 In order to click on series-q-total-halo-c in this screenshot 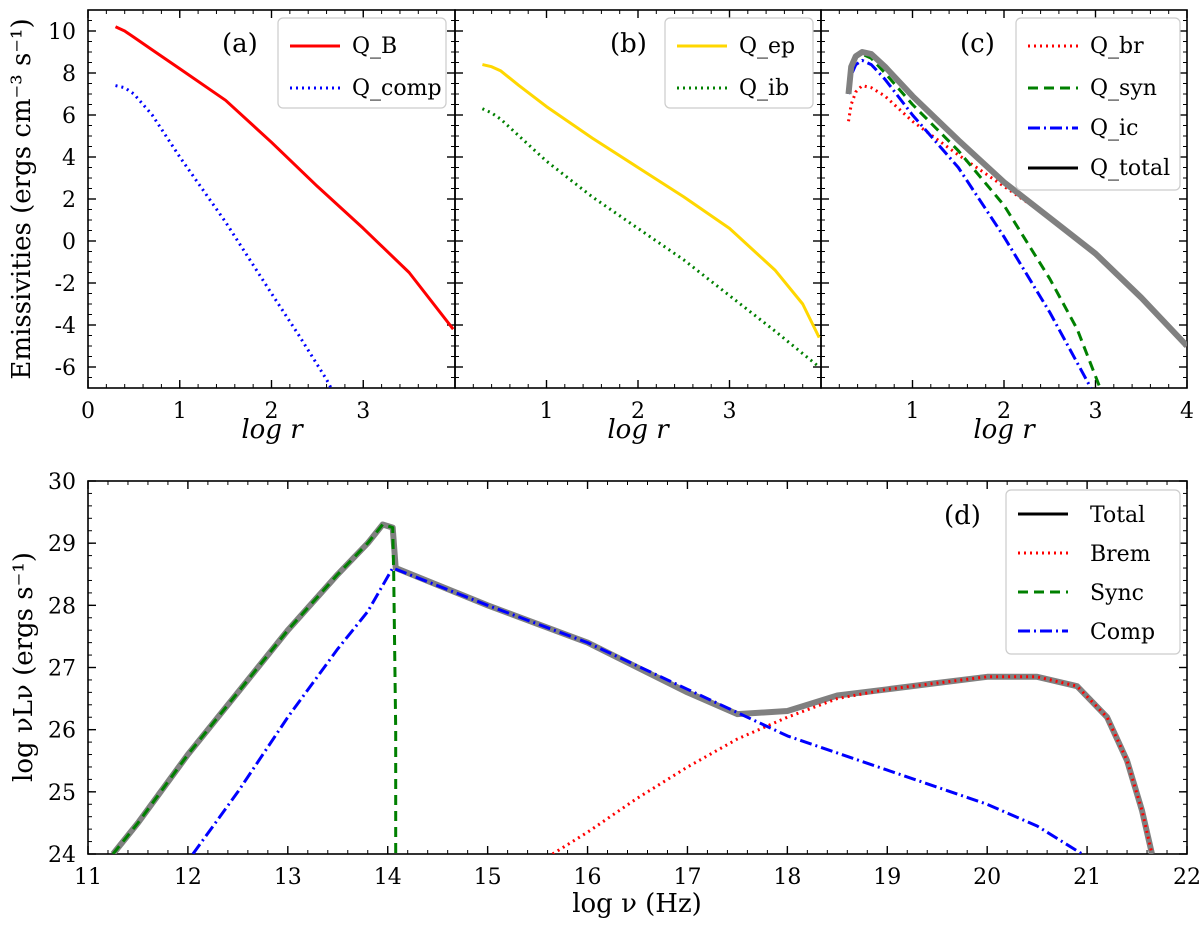, I will do `click(1016, 199)`.